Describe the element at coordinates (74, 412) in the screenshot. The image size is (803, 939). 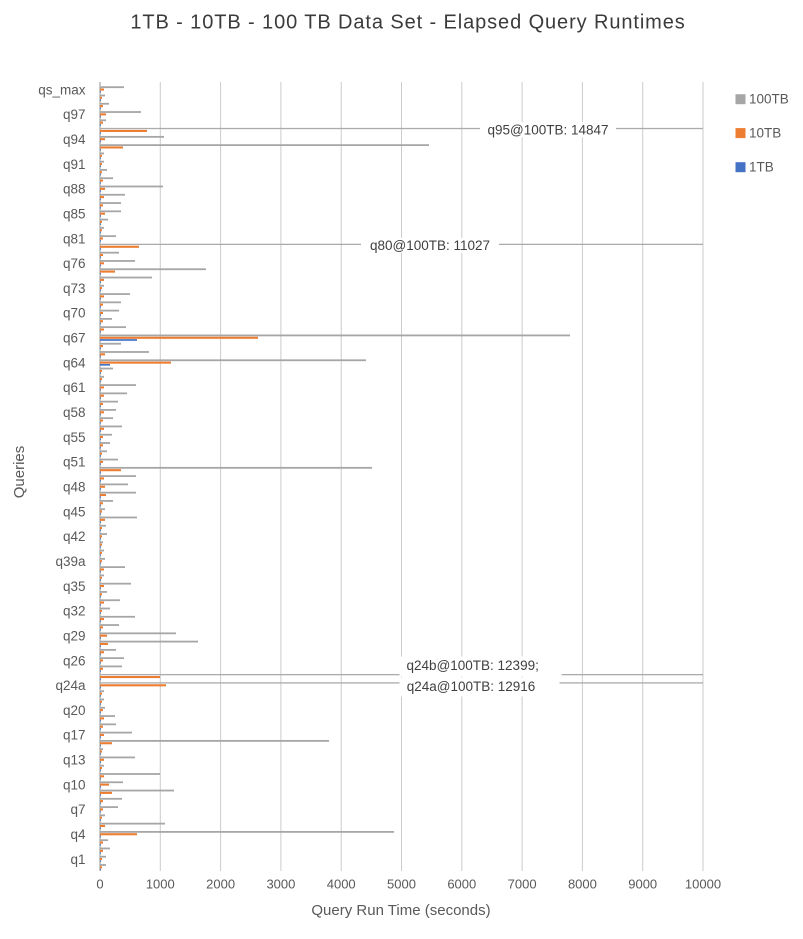
I see `svg-text: q58` at that location.